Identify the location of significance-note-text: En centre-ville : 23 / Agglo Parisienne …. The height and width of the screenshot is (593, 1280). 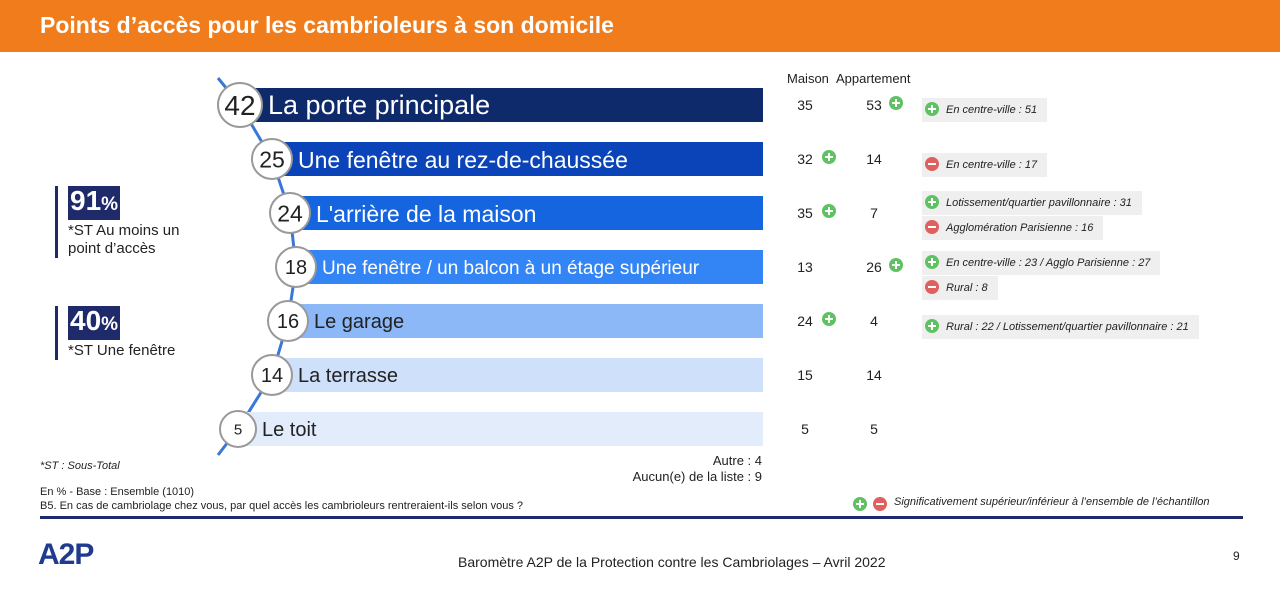
(1048, 263).